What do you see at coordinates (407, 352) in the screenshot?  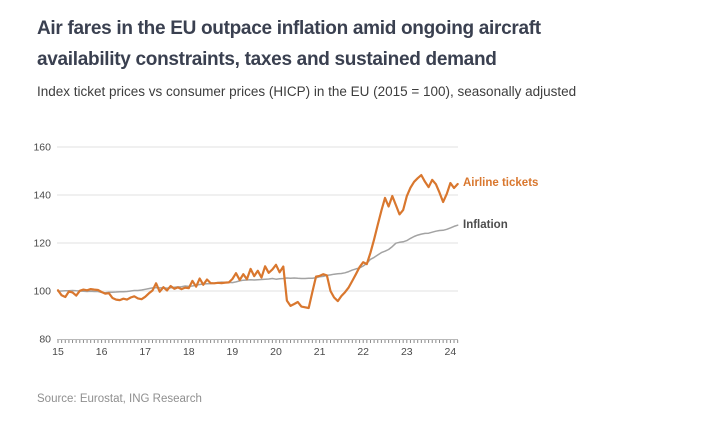 I see `svg-text: 23` at bounding box center [407, 352].